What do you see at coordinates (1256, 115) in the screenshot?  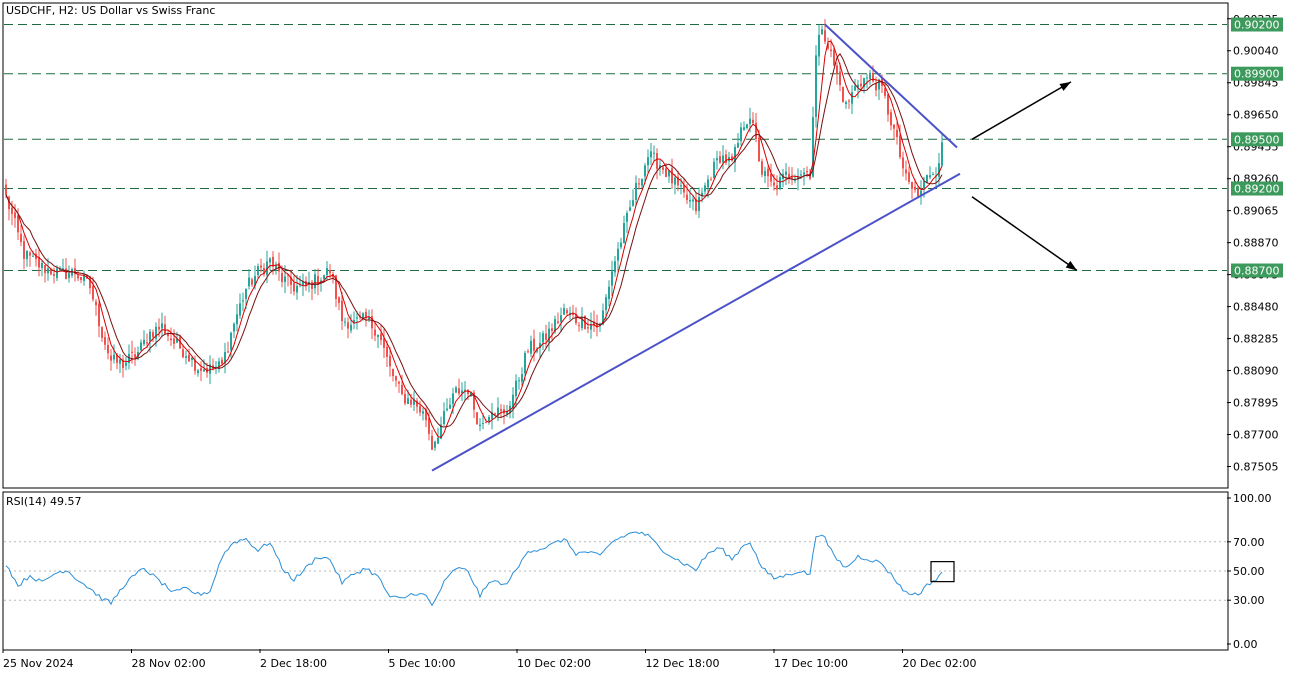 I see `price-tick-label: 0.89650` at bounding box center [1256, 115].